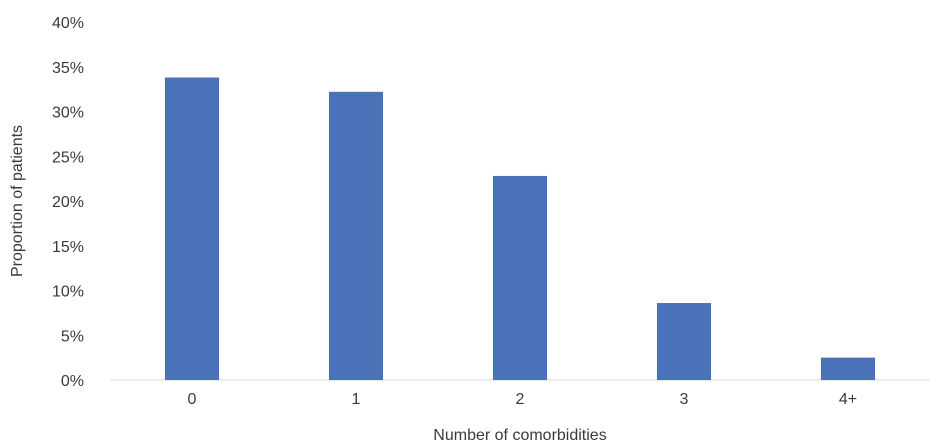 This screenshot has width=952, height=448. Describe the element at coordinates (684, 399) in the screenshot. I see `x-tick-label: 3` at that location.